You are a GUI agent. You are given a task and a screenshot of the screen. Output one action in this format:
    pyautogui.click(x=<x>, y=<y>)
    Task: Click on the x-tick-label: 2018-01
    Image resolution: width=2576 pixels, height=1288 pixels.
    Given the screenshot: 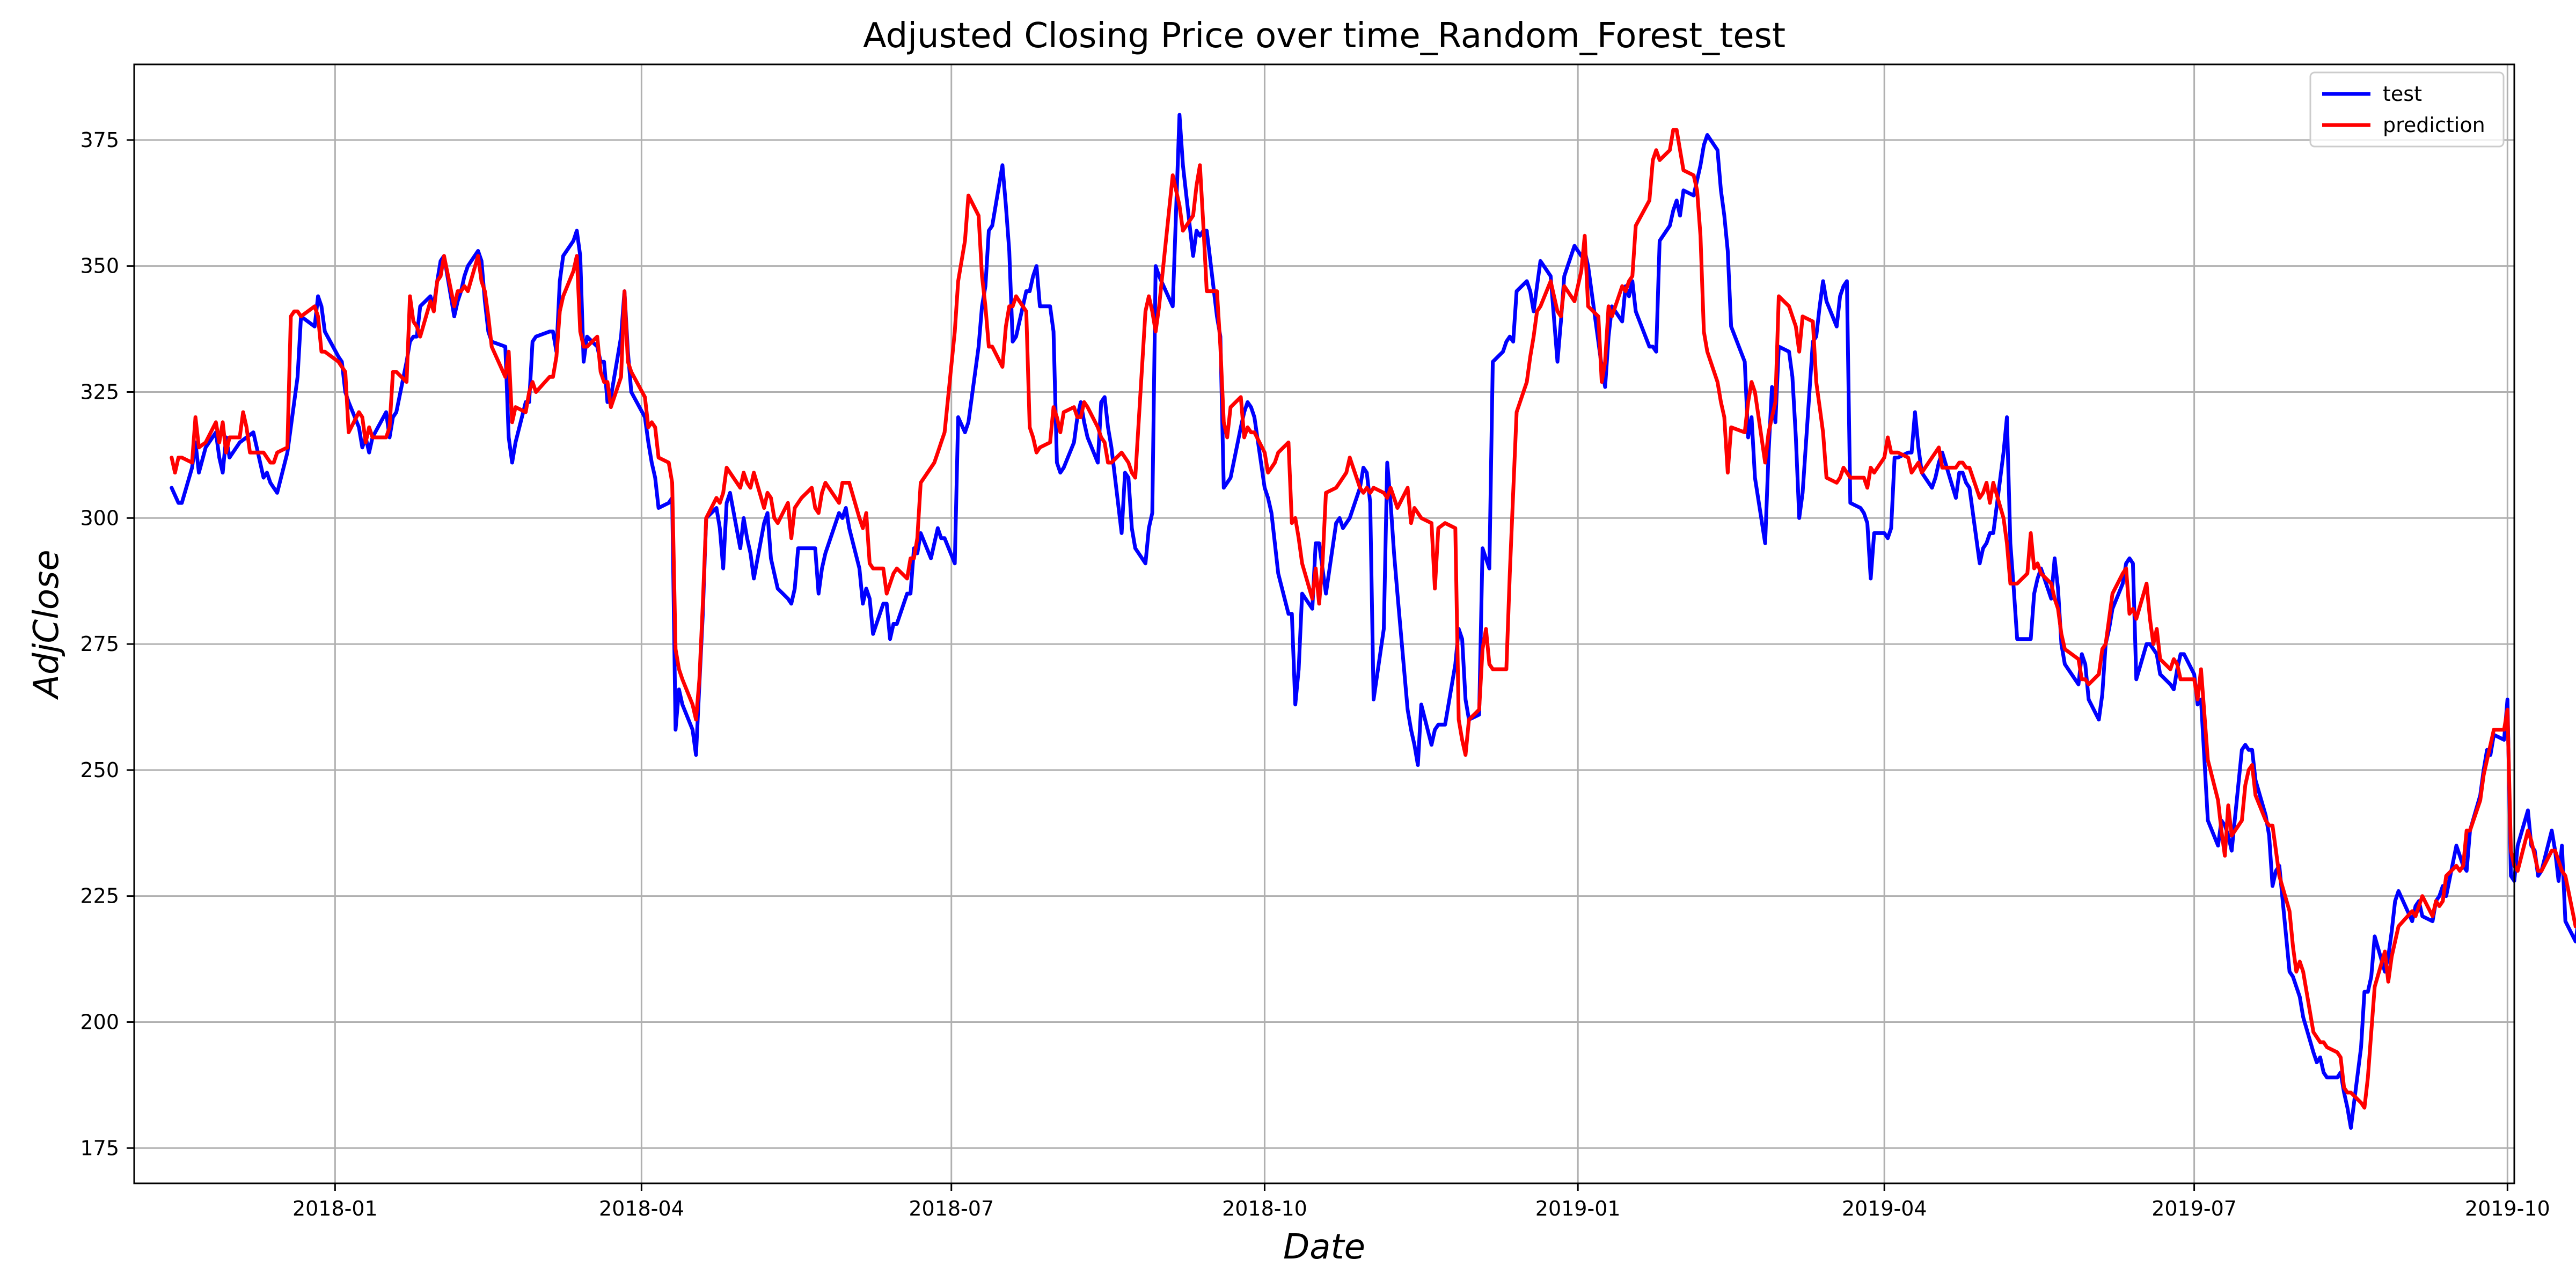 What is the action you would take?
    pyautogui.click(x=335, y=1208)
    